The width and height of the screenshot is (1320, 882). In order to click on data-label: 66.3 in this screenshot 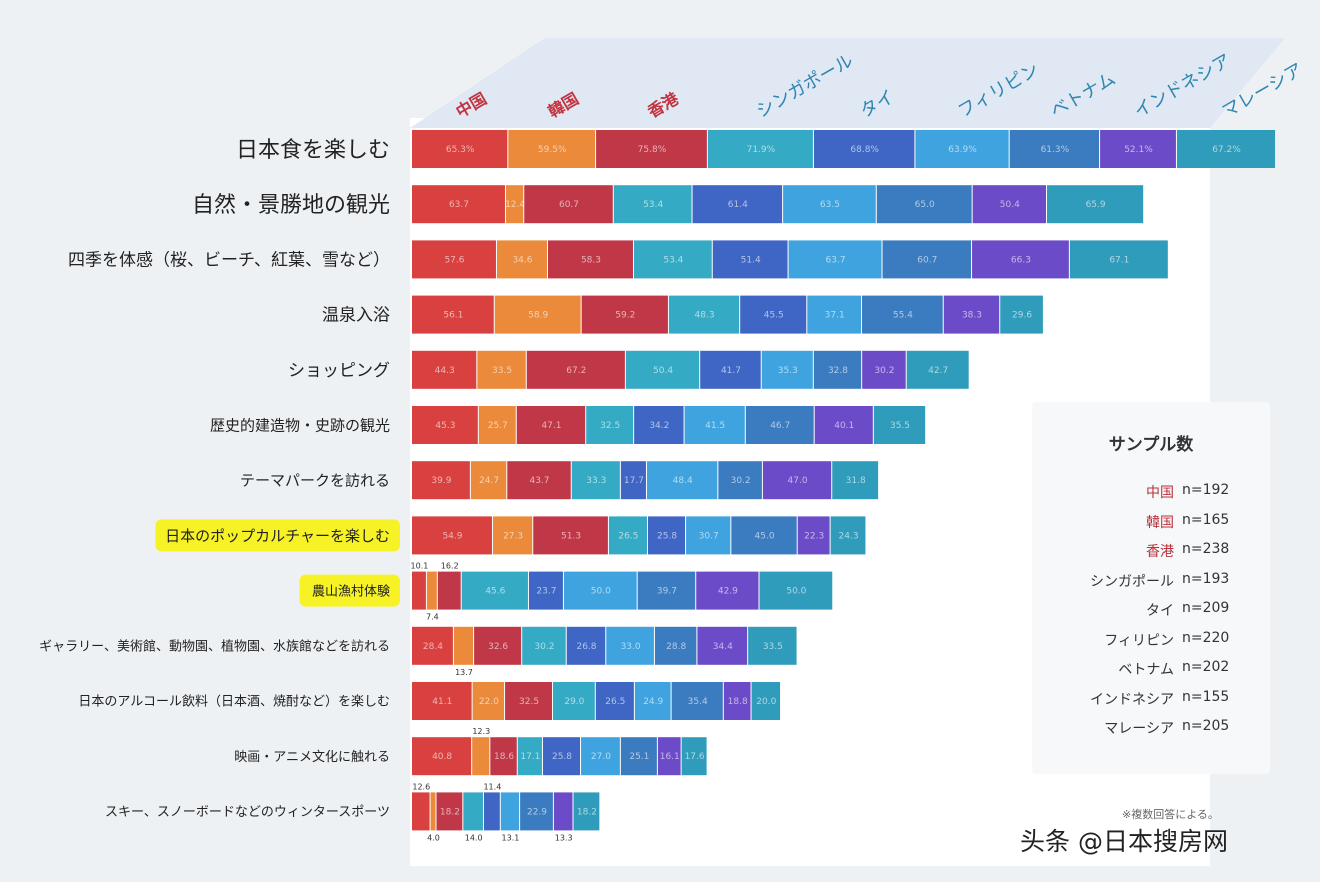, I will do `click(1021, 260)`.